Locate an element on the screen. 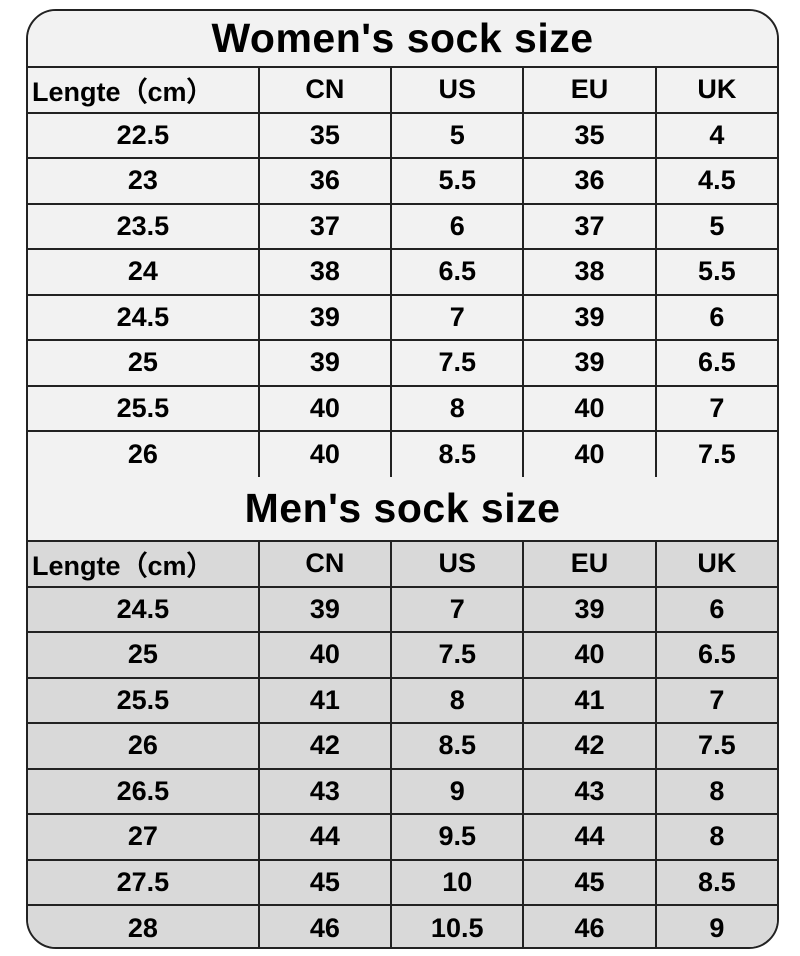 This screenshot has height=956, width=800. table-row: 25.5 40 8 40 7 is located at coordinates (402, 409).